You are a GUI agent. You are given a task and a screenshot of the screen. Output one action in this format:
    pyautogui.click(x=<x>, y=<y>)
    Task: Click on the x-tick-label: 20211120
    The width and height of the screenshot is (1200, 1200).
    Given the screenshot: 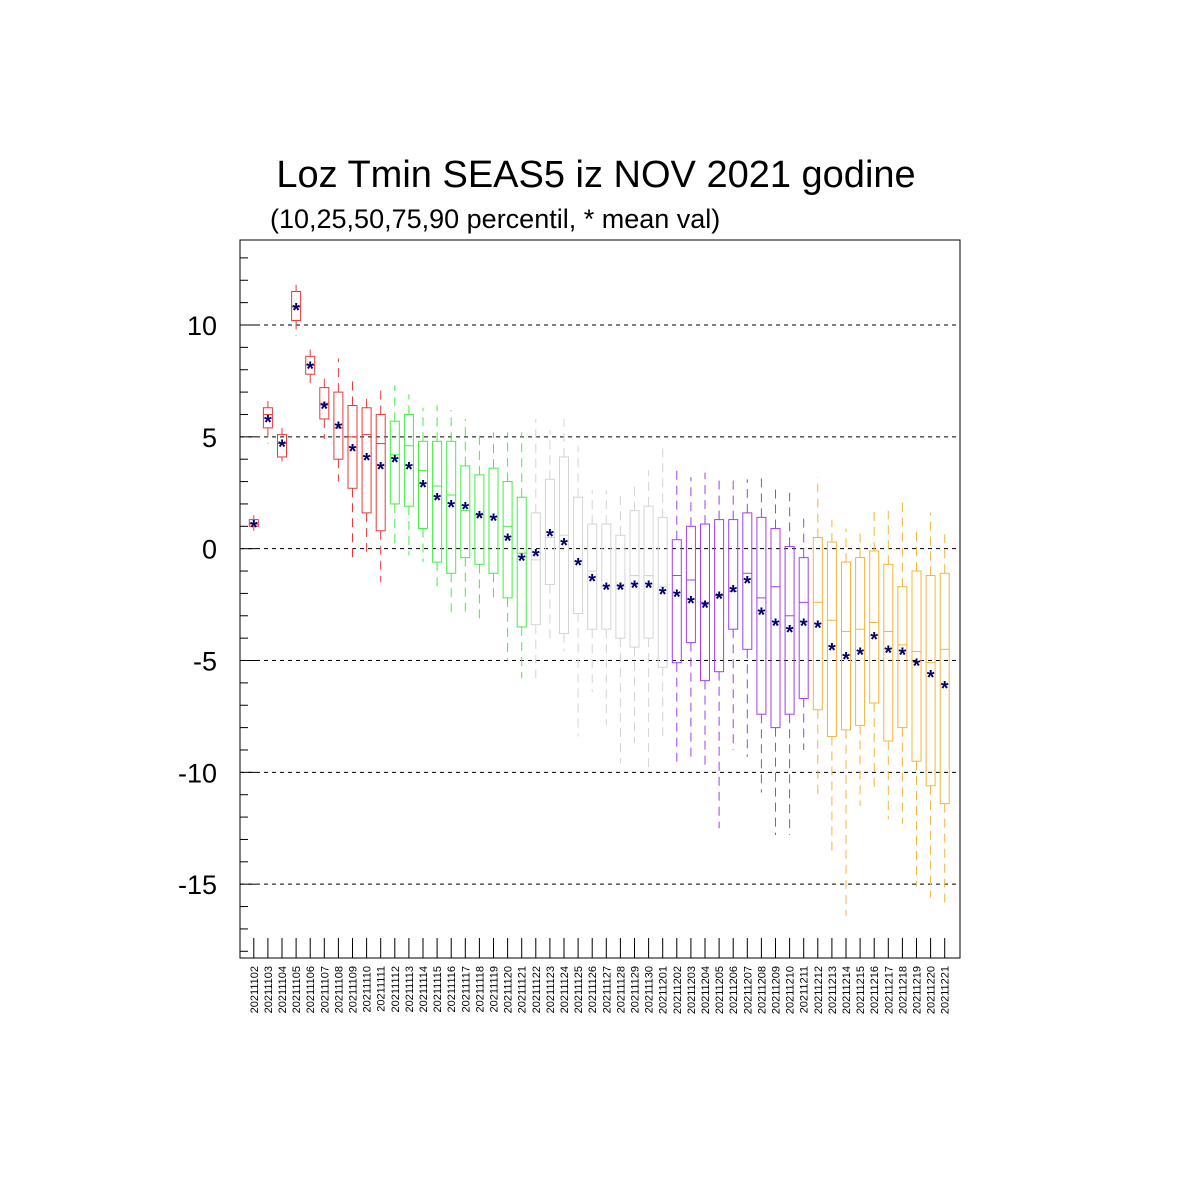 What is the action you would take?
    pyautogui.click(x=509, y=989)
    